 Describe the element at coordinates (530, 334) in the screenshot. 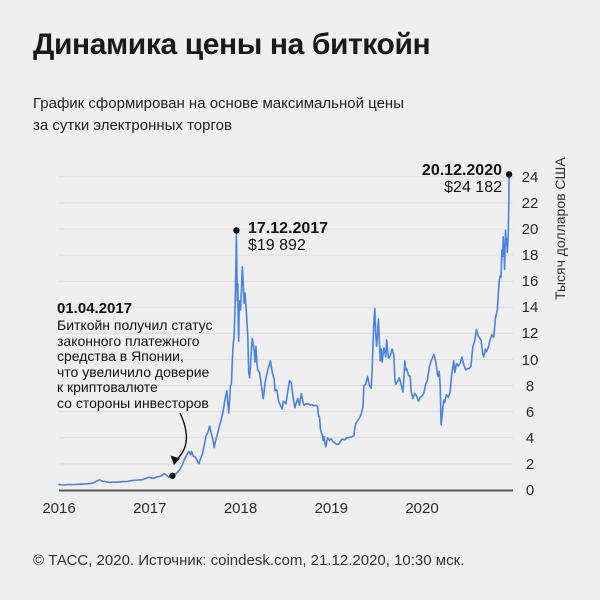

I see `y-tick-12: 12` at that location.